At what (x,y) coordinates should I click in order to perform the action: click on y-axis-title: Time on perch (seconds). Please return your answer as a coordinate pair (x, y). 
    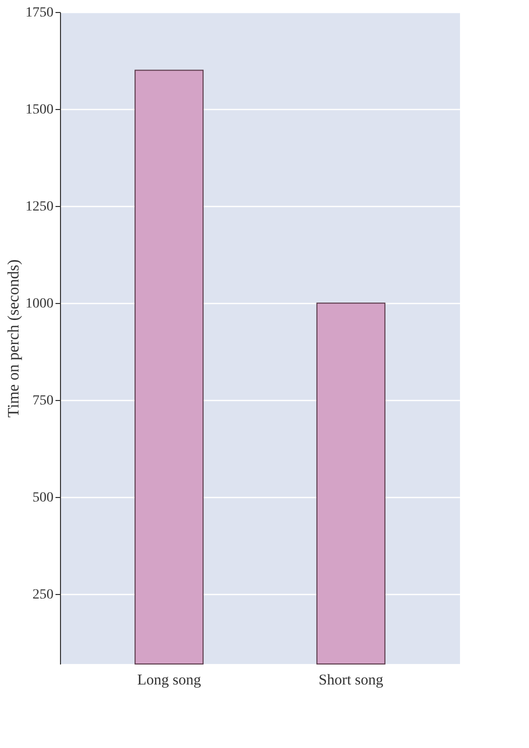
    Looking at the image, I should click on (14, 338).